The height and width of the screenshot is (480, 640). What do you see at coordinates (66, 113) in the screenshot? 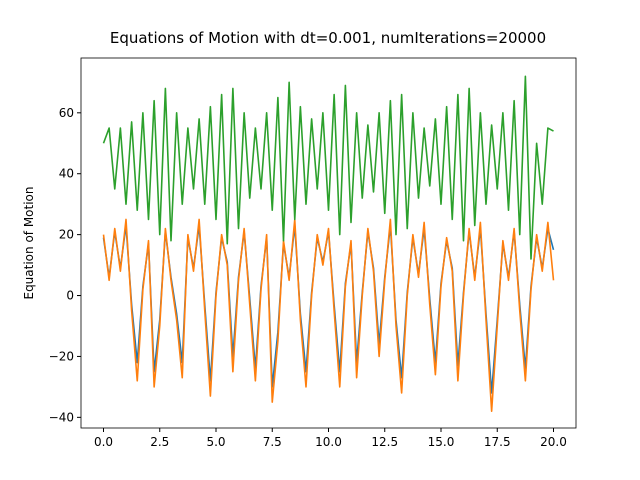
I see `y-tick-label: 60` at bounding box center [66, 113].